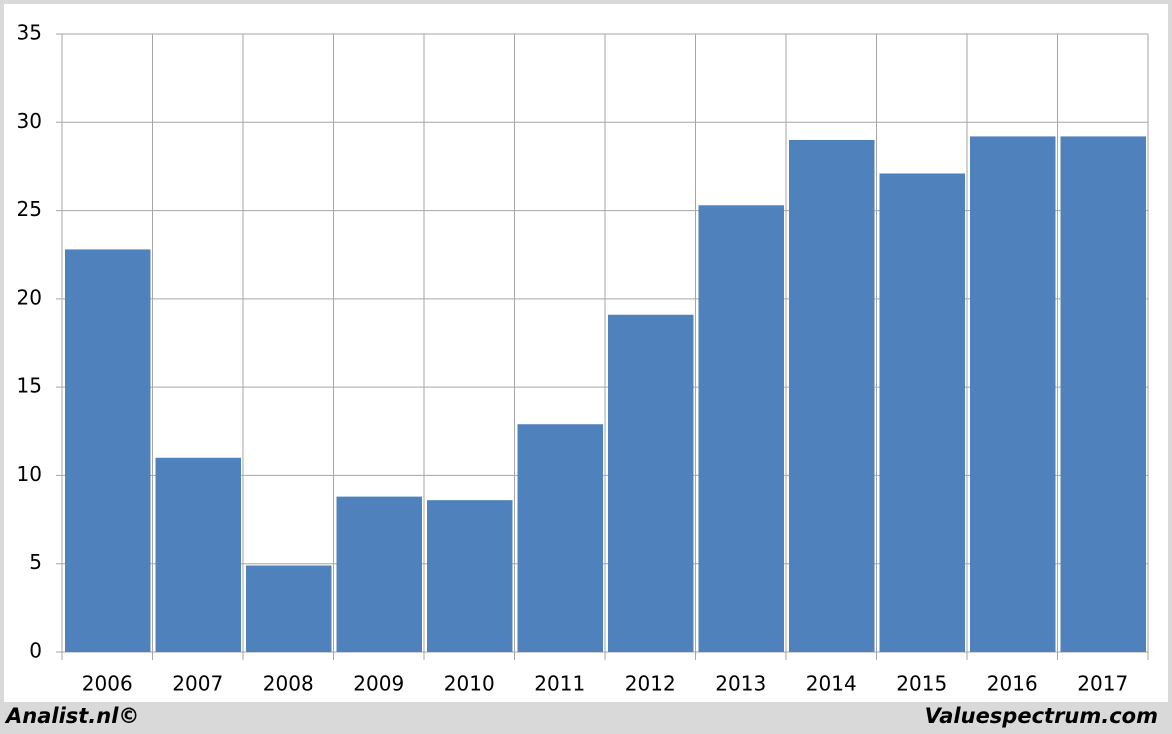 This screenshot has width=1172, height=734. I want to click on y-tick-label: 5, so click(35, 562).